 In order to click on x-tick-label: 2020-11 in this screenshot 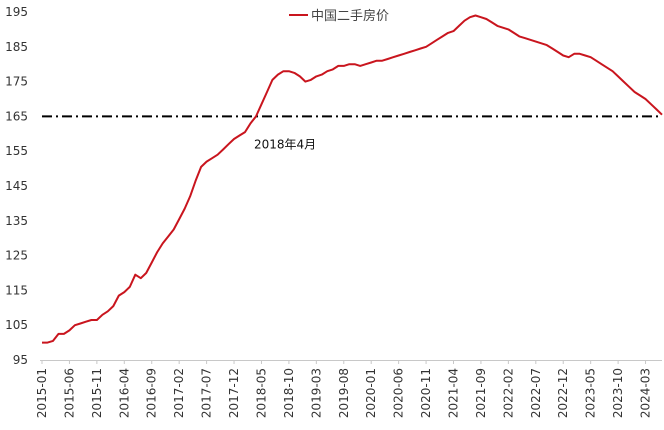, I will do `click(426, 393)`.